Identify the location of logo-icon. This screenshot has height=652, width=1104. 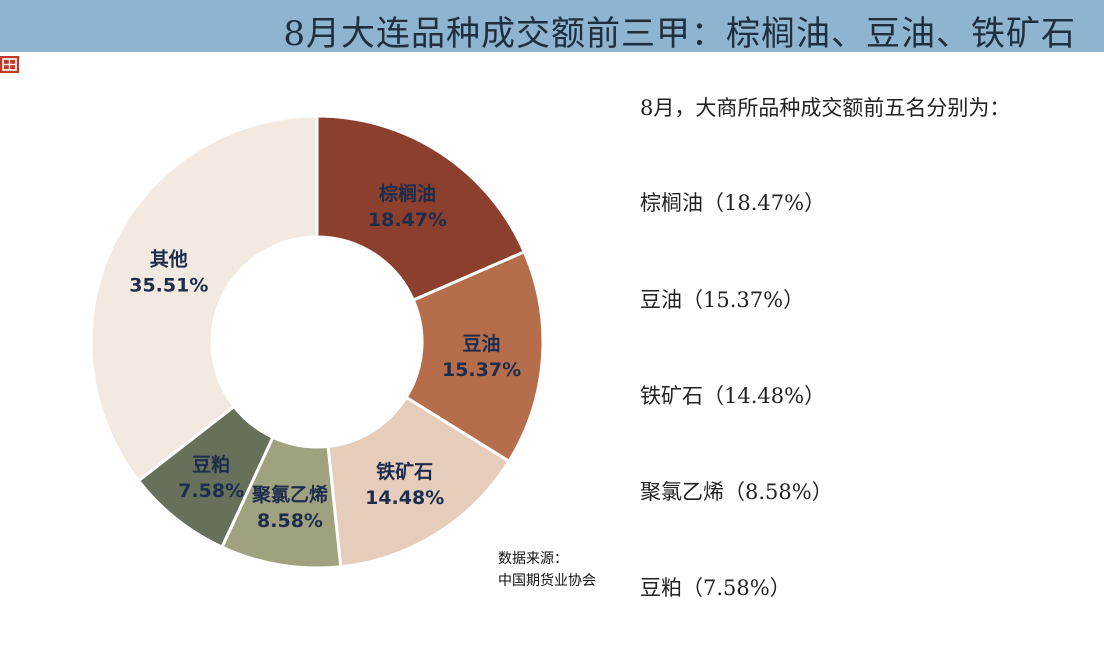
(9, 64).